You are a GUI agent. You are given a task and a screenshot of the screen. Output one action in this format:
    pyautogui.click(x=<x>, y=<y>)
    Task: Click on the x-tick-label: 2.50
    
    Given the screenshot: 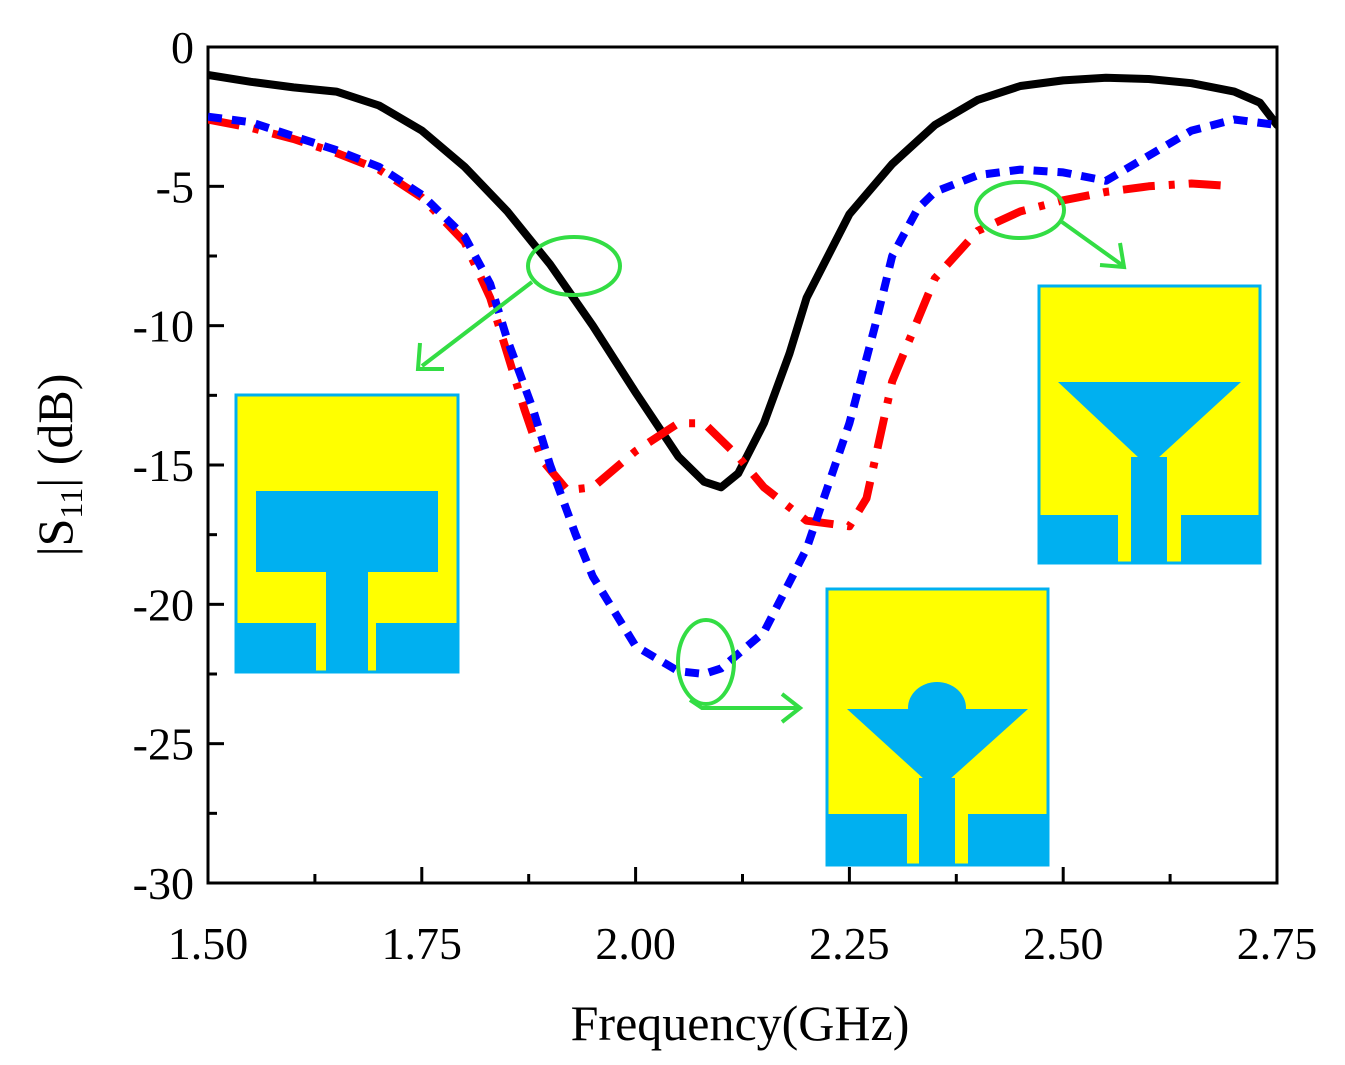 What is the action you would take?
    pyautogui.click(x=1063, y=943)
    